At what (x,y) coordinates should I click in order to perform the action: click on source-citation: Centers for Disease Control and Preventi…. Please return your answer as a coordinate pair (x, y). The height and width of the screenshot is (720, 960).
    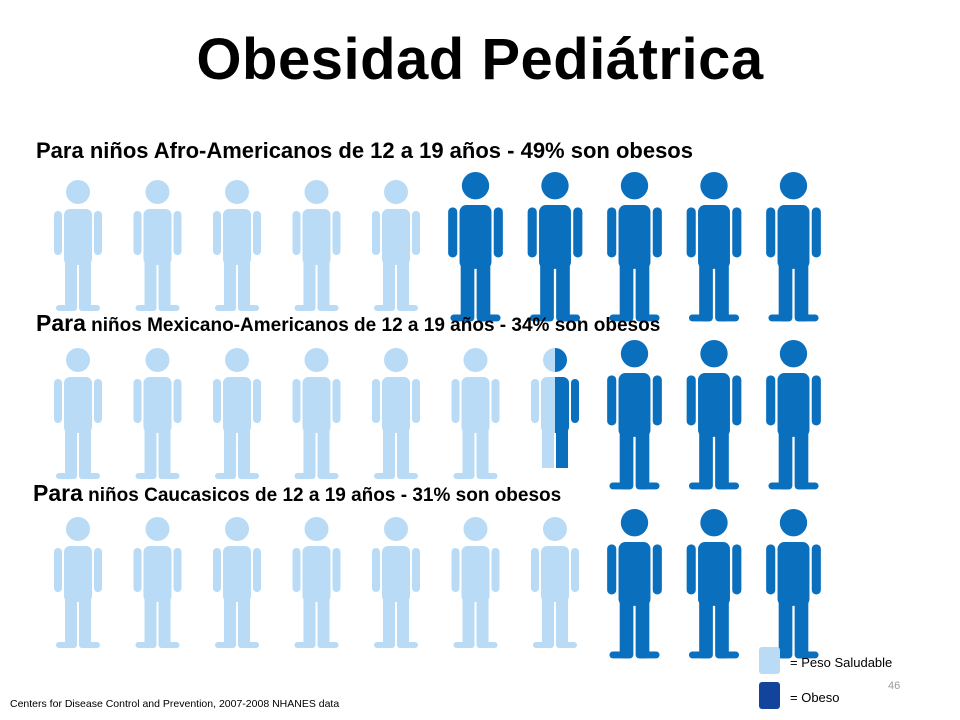
    Looking at the image, I should click on (175, 704).